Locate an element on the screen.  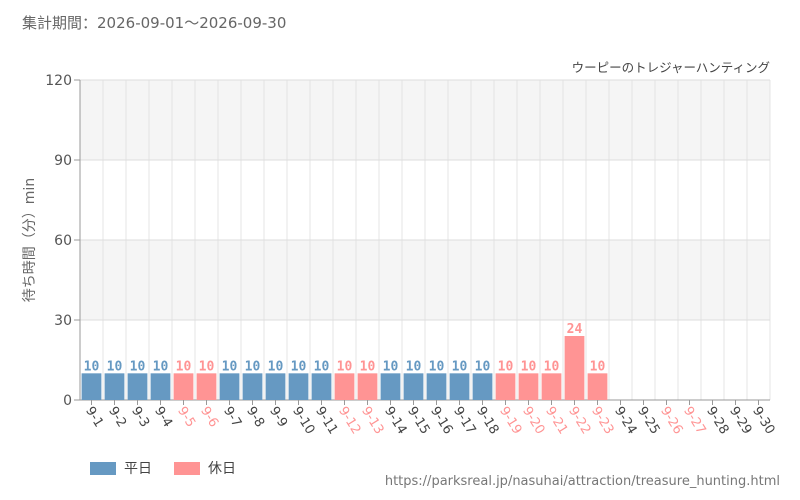
x-tick-label: 9-3 is located at coordinates (140, 417).